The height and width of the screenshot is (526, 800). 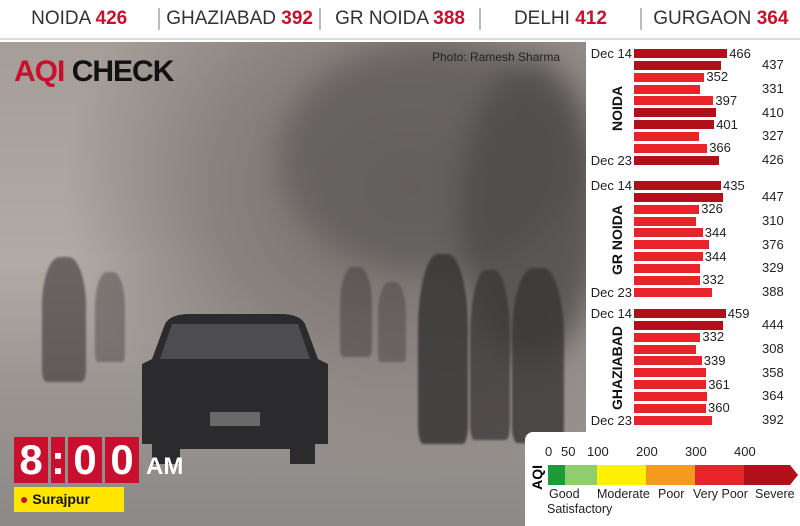 What do you see at coordinates (740, 53) in the screenshot?
I see `data-label: 466` at bounding box center [740, 53].